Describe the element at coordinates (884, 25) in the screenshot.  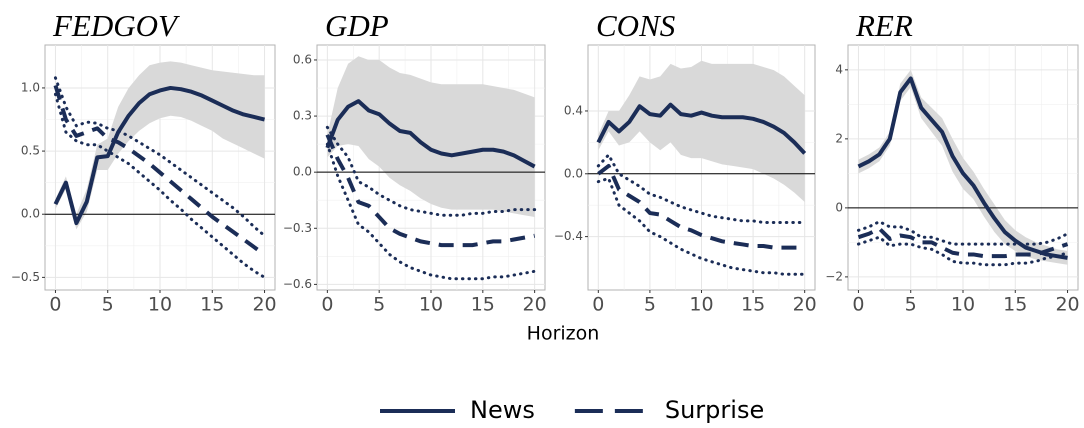
I see `panel-title: RER` at that location.